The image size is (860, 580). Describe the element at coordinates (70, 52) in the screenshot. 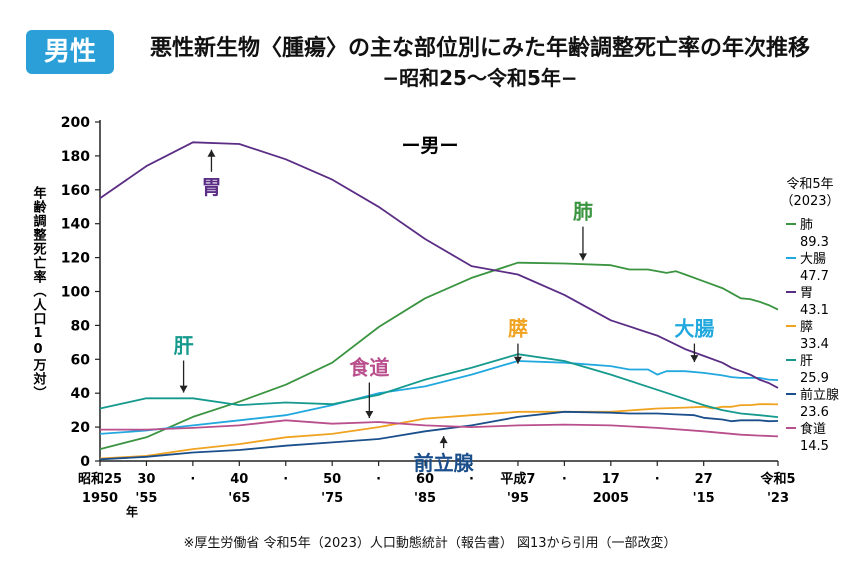

I see `gender-badge: 男性` at that location.